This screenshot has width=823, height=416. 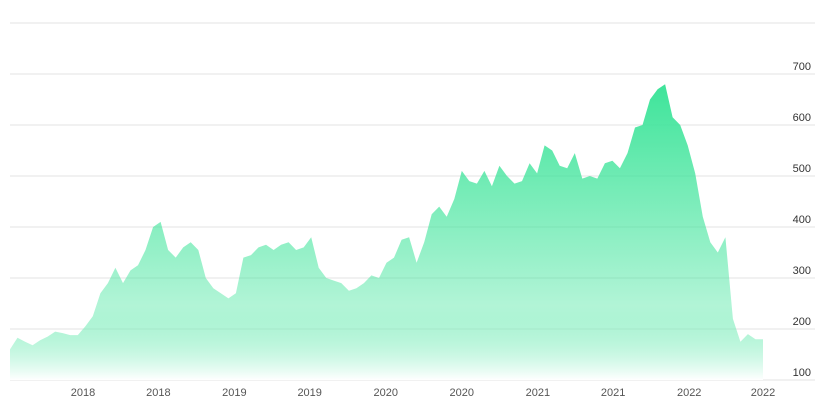 What do you see at coordinates (802, 67) in the screenshot?
I see `y-tick-label: 700` at bounding box center [802, 67].